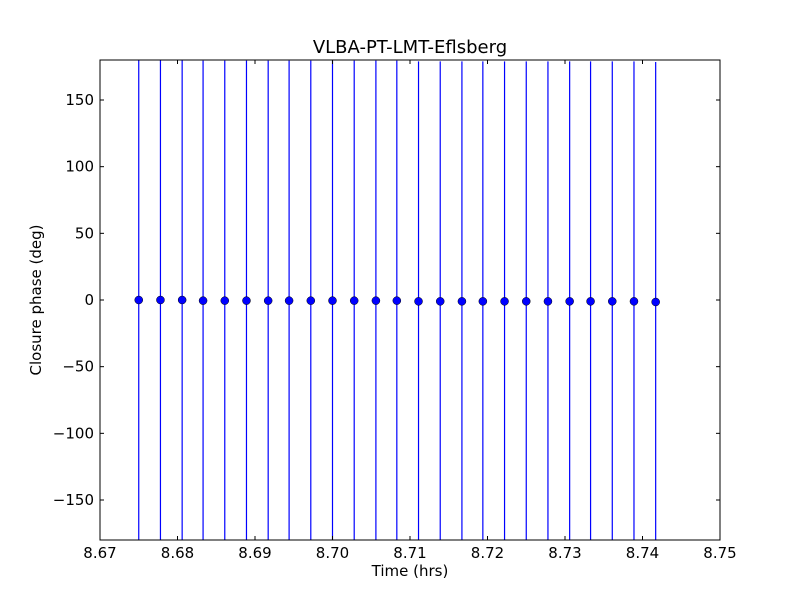 The height and width of the screenshot is (600, 800). What do you see at coordinates (78, 367) in the screenshot?
I see `y-tick-label: −50` at bounding box center [78, 367].